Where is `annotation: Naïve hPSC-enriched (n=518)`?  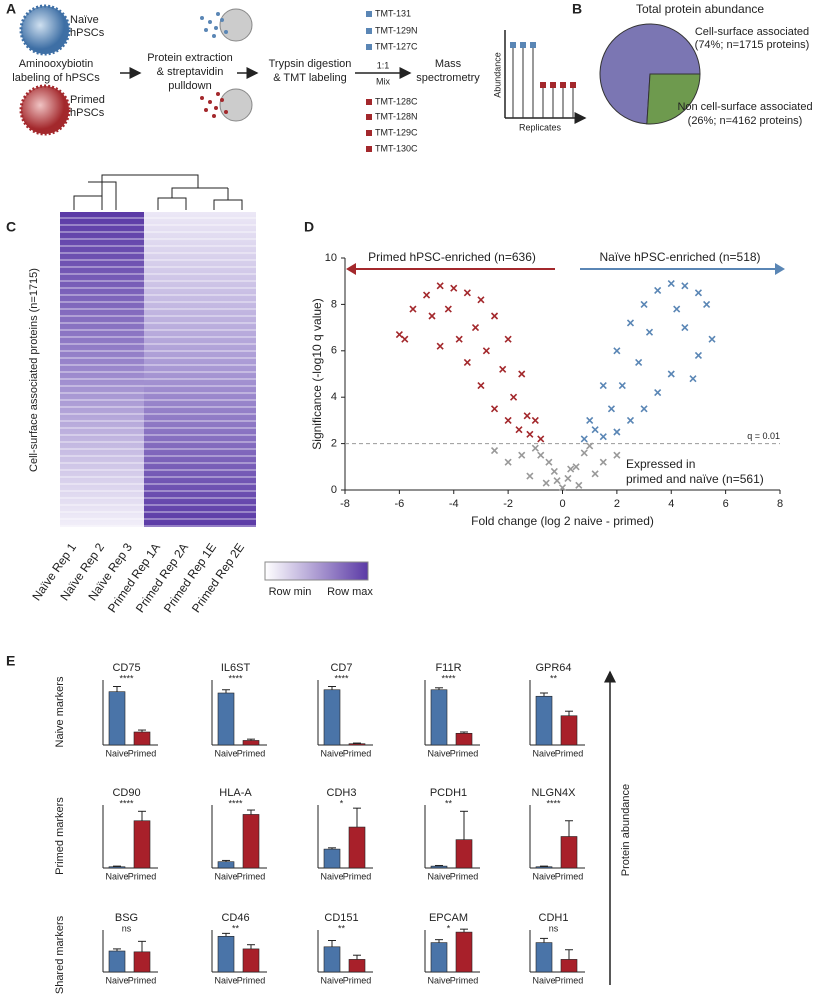
annotation: Naïve hPSC-enriched (n=518) is located at coordinates (679, 257).